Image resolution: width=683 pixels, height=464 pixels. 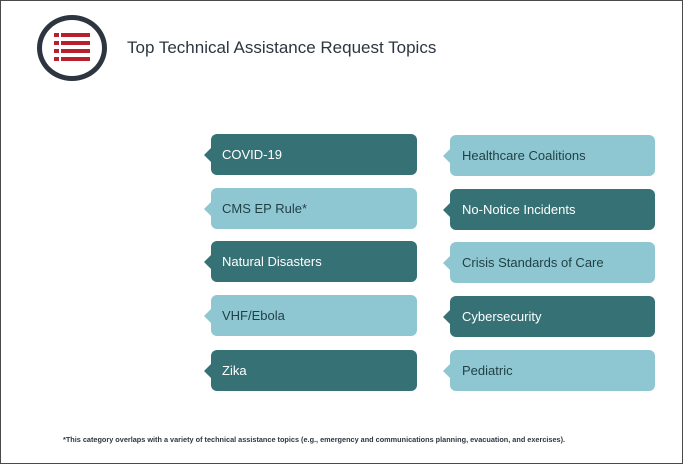 I want to click on topic-label: No-Notice Incidents, so click(x=519, y=209).